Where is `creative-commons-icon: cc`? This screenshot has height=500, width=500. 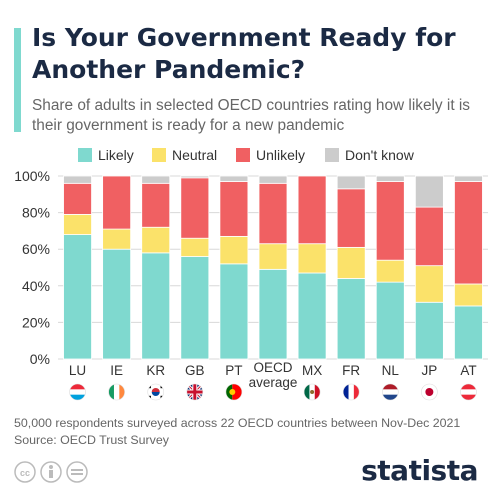
creative-commons-icon: cc is located at coordinates (25, 472).